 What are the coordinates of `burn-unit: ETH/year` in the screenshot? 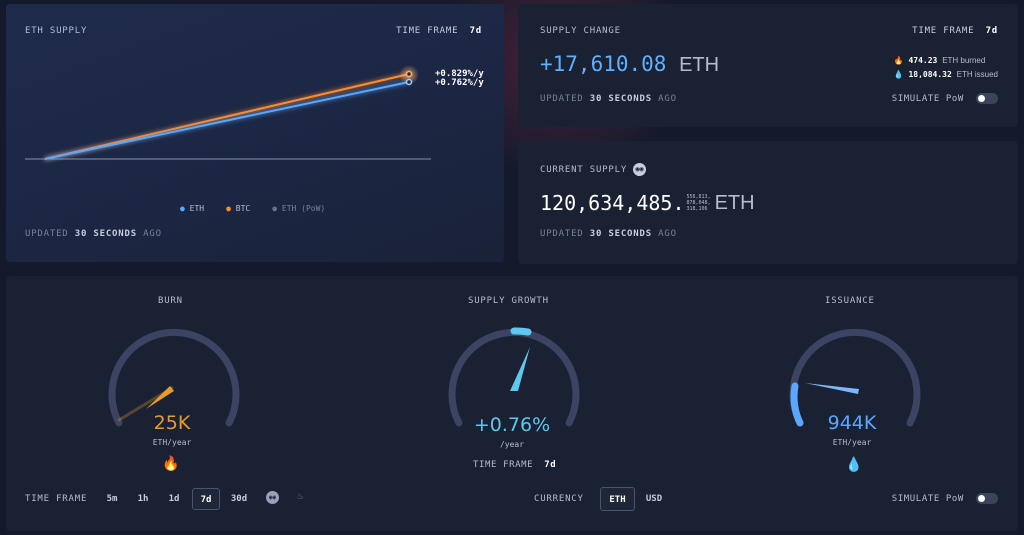 It's located at (172, 442).